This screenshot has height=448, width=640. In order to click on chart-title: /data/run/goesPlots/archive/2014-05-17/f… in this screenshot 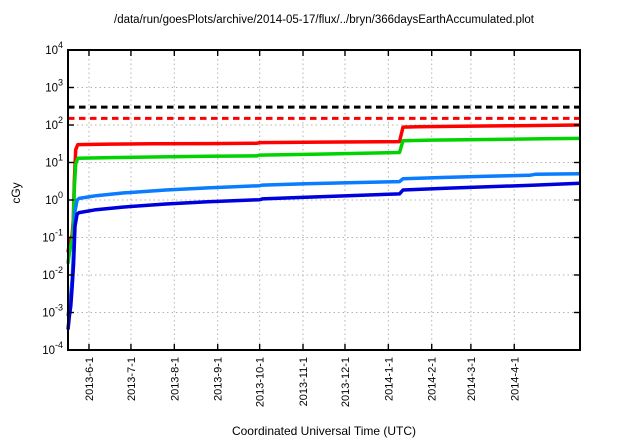, I will do `click(324, 20)`.